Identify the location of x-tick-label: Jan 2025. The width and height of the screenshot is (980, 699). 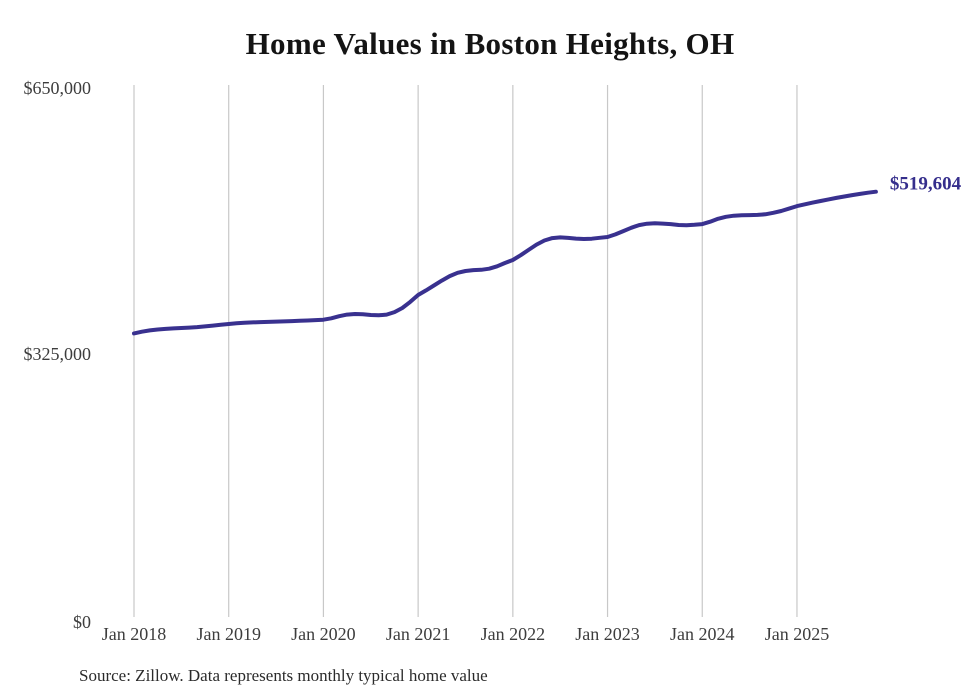
(797, 634).